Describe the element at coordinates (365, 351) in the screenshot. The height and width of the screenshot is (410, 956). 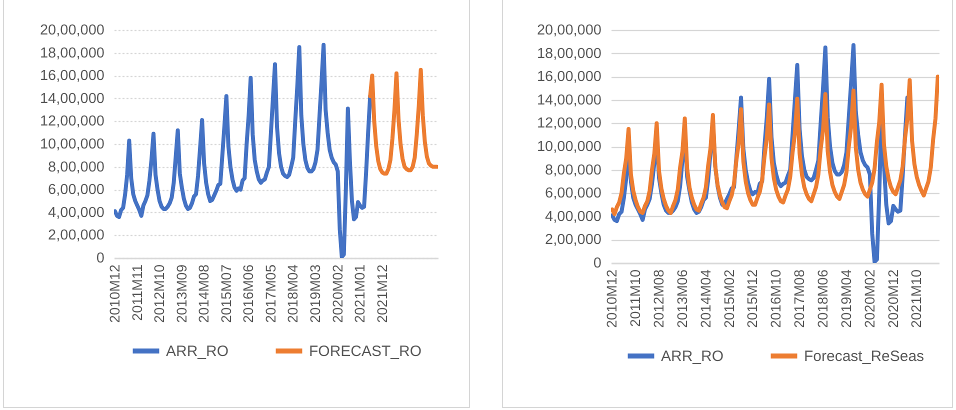
I see `legend-label: FORECAST_RO` at that location.